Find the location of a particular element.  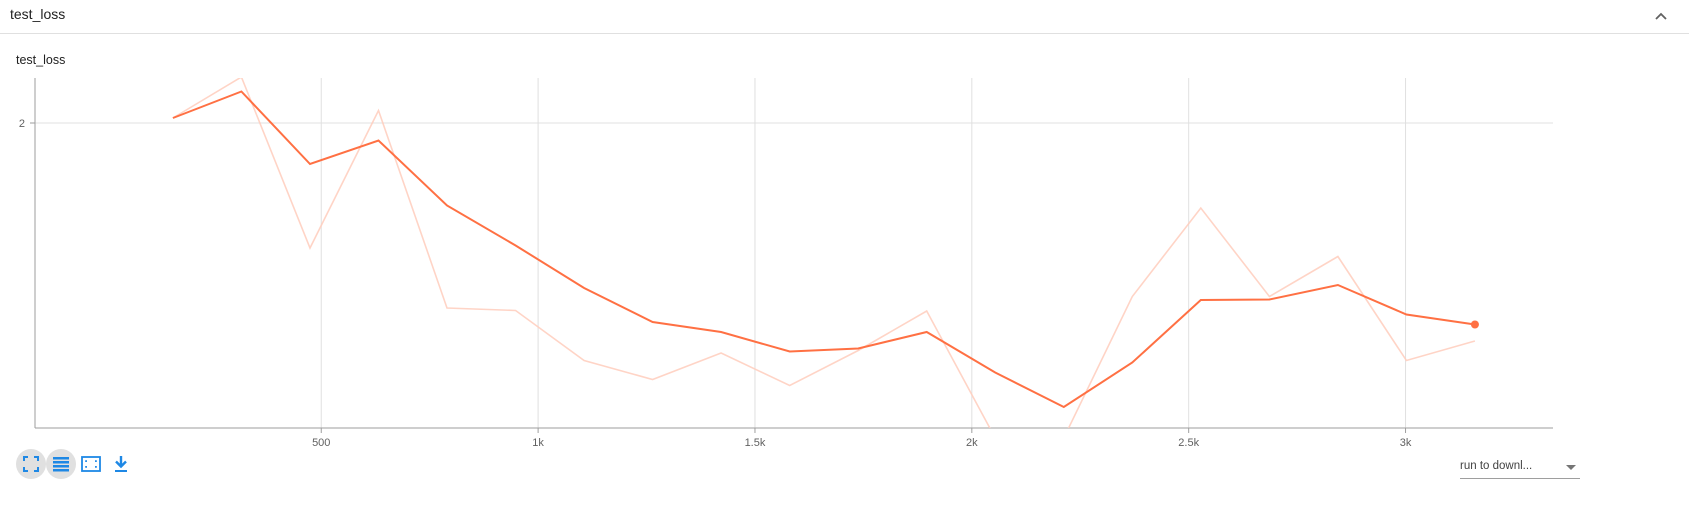

download-icon is located at coordinates (121, 464).